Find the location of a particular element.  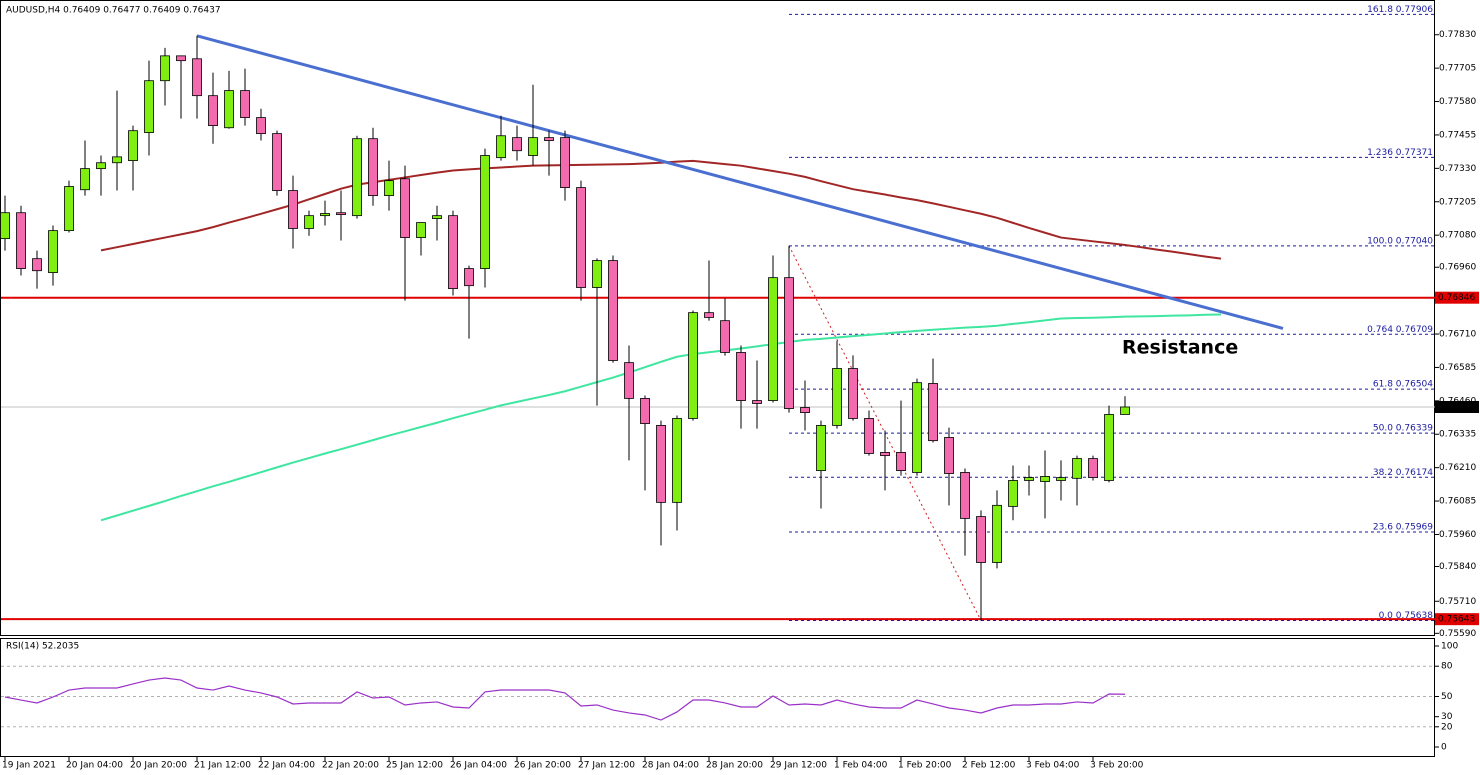

level-label: 0.76846 is located at coordinates (1456, 298).